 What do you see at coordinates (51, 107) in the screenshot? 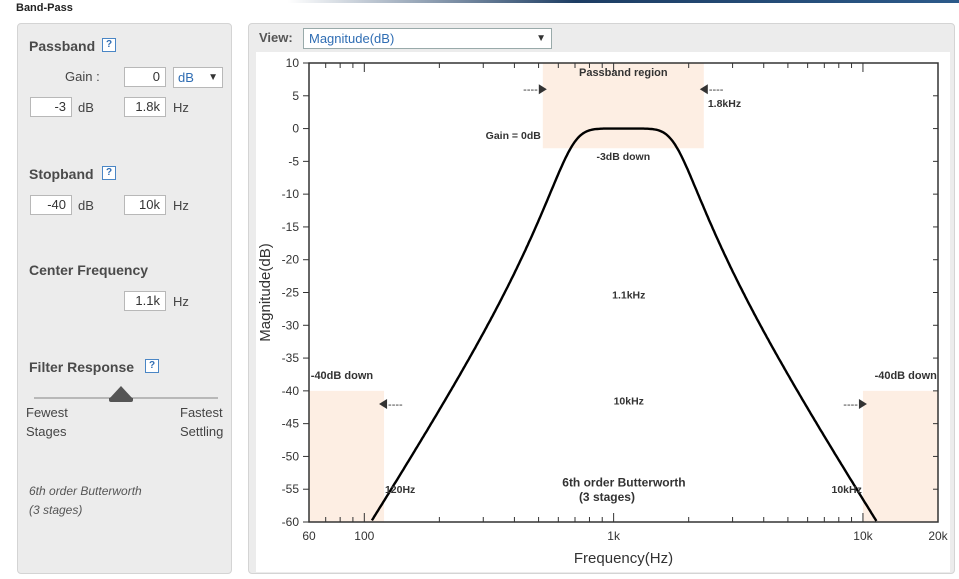
I see `passband-attenuation-input: -3` at bounding box center [51, 107].